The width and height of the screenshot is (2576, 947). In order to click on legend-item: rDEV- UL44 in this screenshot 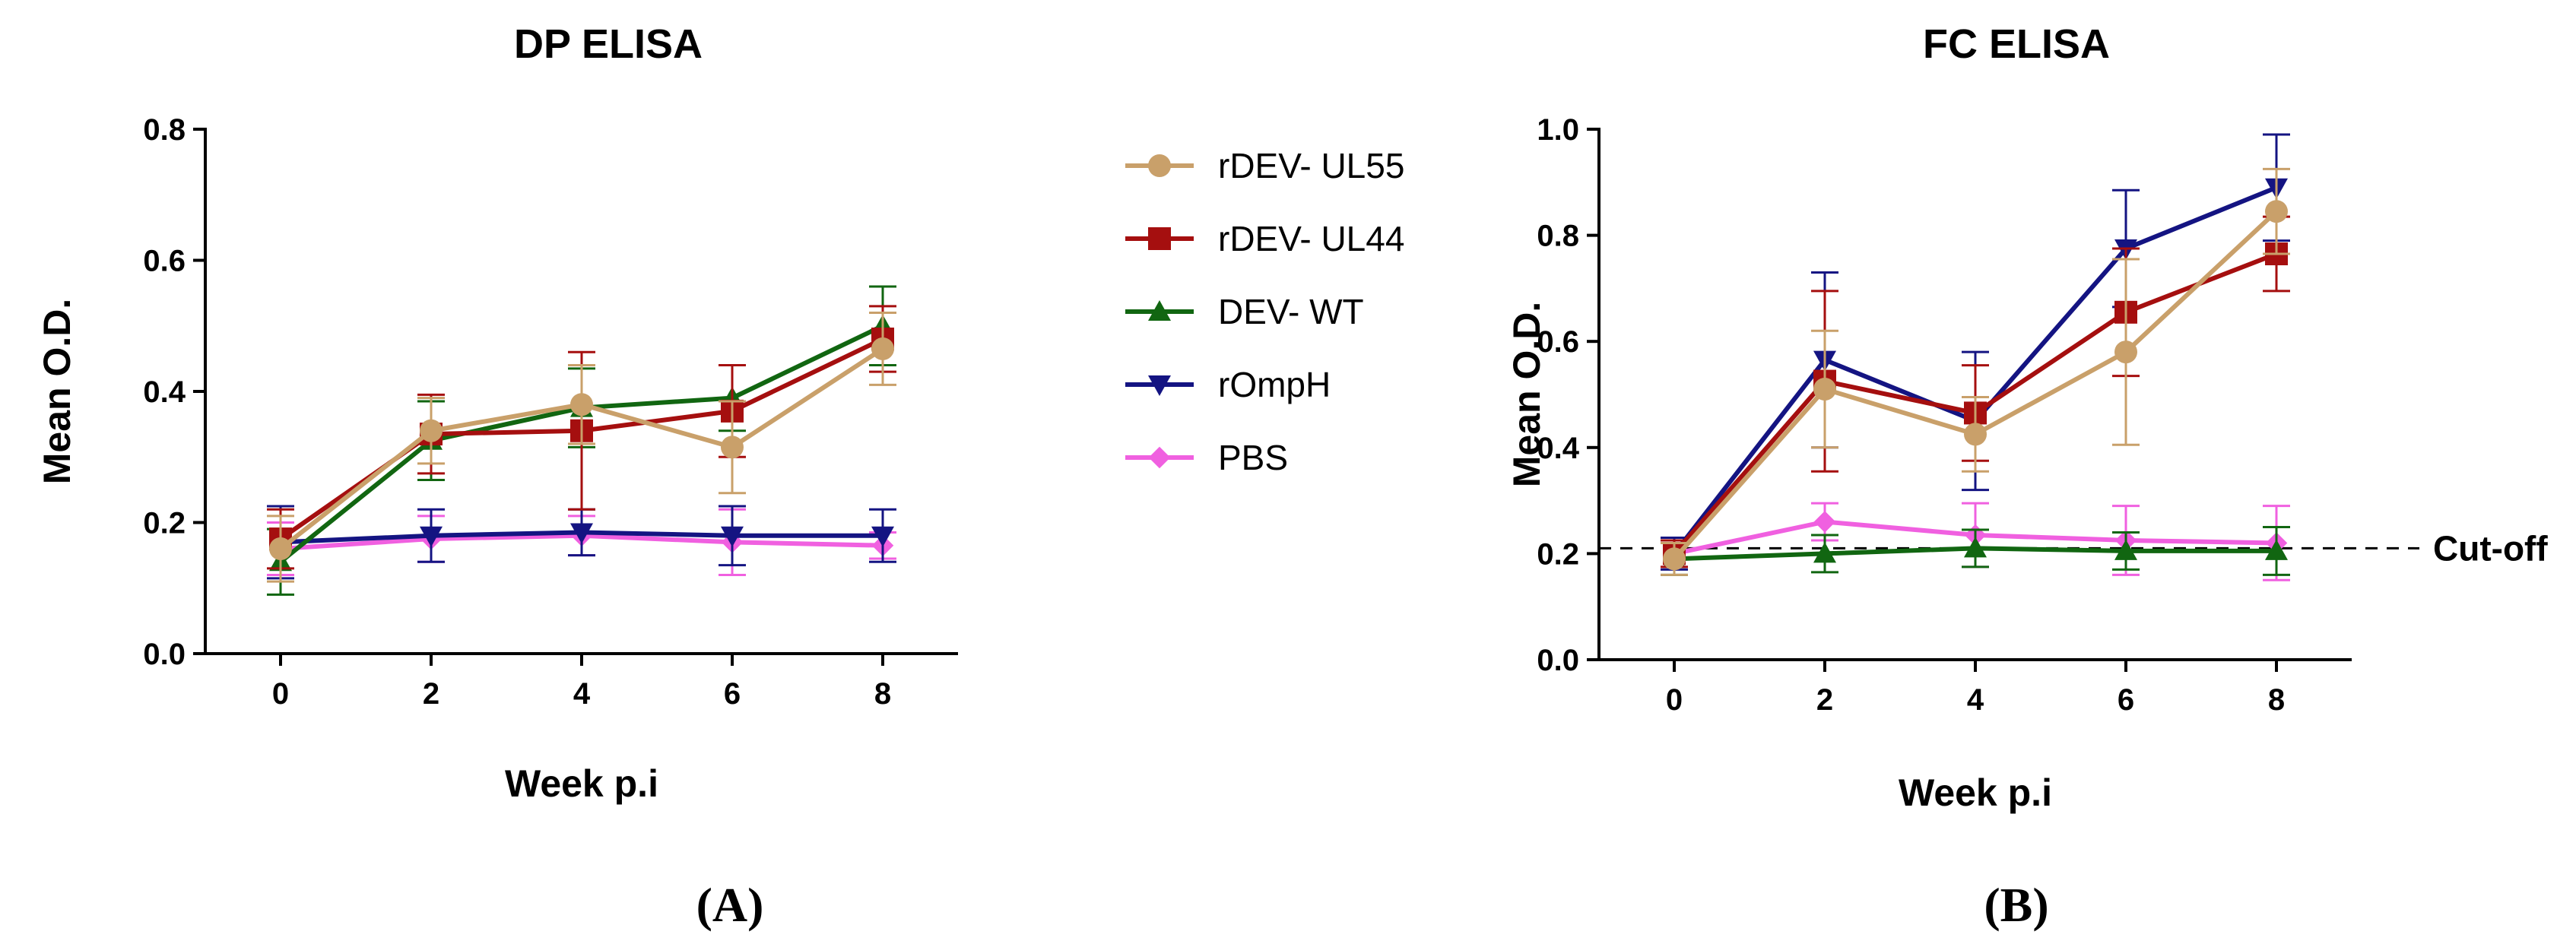, I will do `click(1265, 238)`.